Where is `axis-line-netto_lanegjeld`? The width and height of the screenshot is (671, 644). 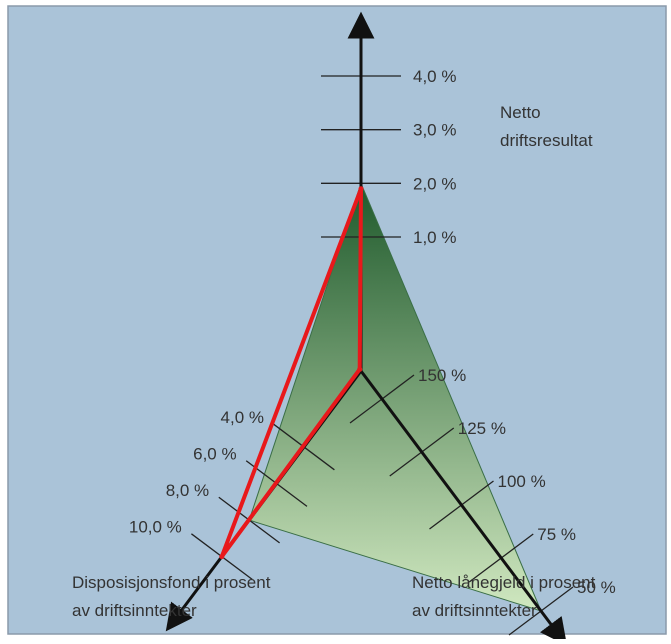 axis-line-netto_lanegjeld is located at coordinates (463, 507).